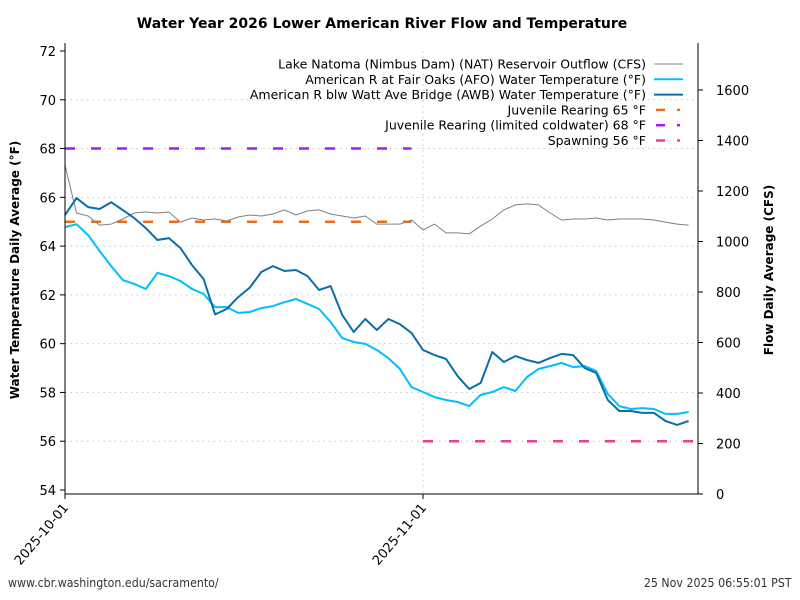 The height and width of the screenshot is (600, 800). I want to click on y-tick-label: 62, so click(47, 296).